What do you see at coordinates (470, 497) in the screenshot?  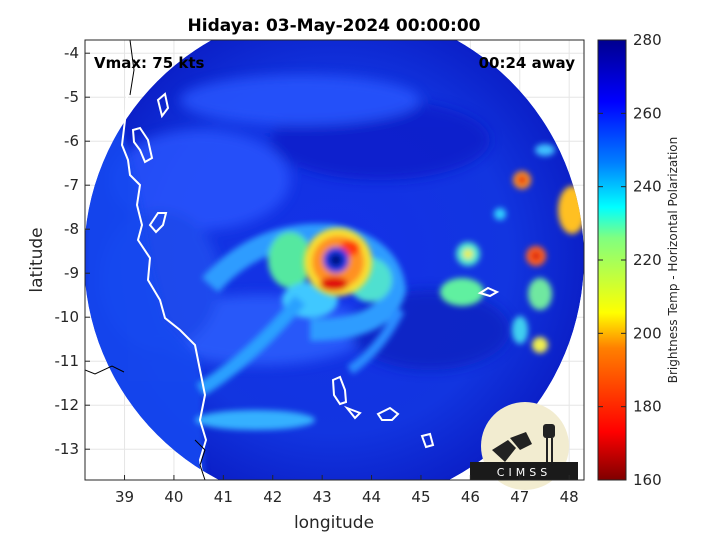 I see `x-tick-label: 46` at bounding box center [470, 497].